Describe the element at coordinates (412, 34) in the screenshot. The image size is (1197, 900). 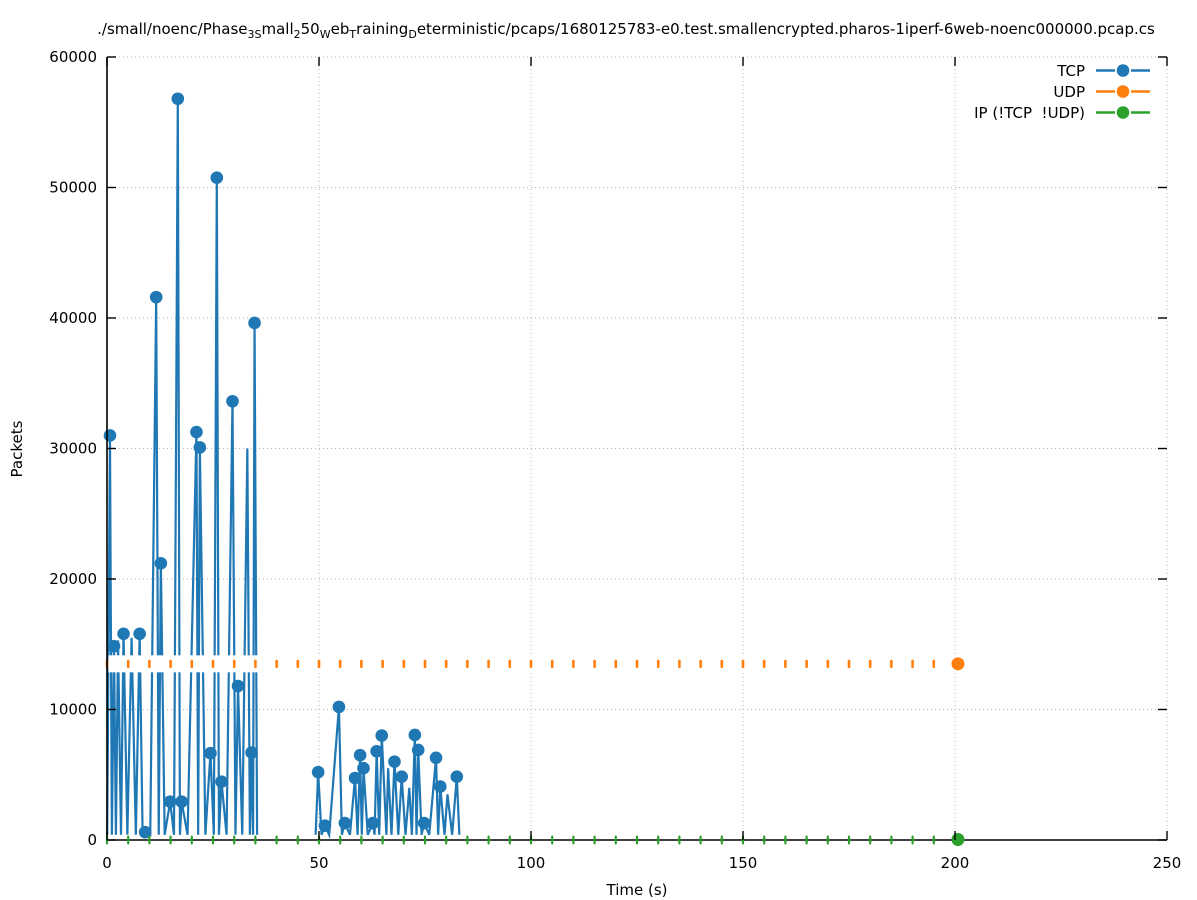
I see `title-subscript: D` at that location.